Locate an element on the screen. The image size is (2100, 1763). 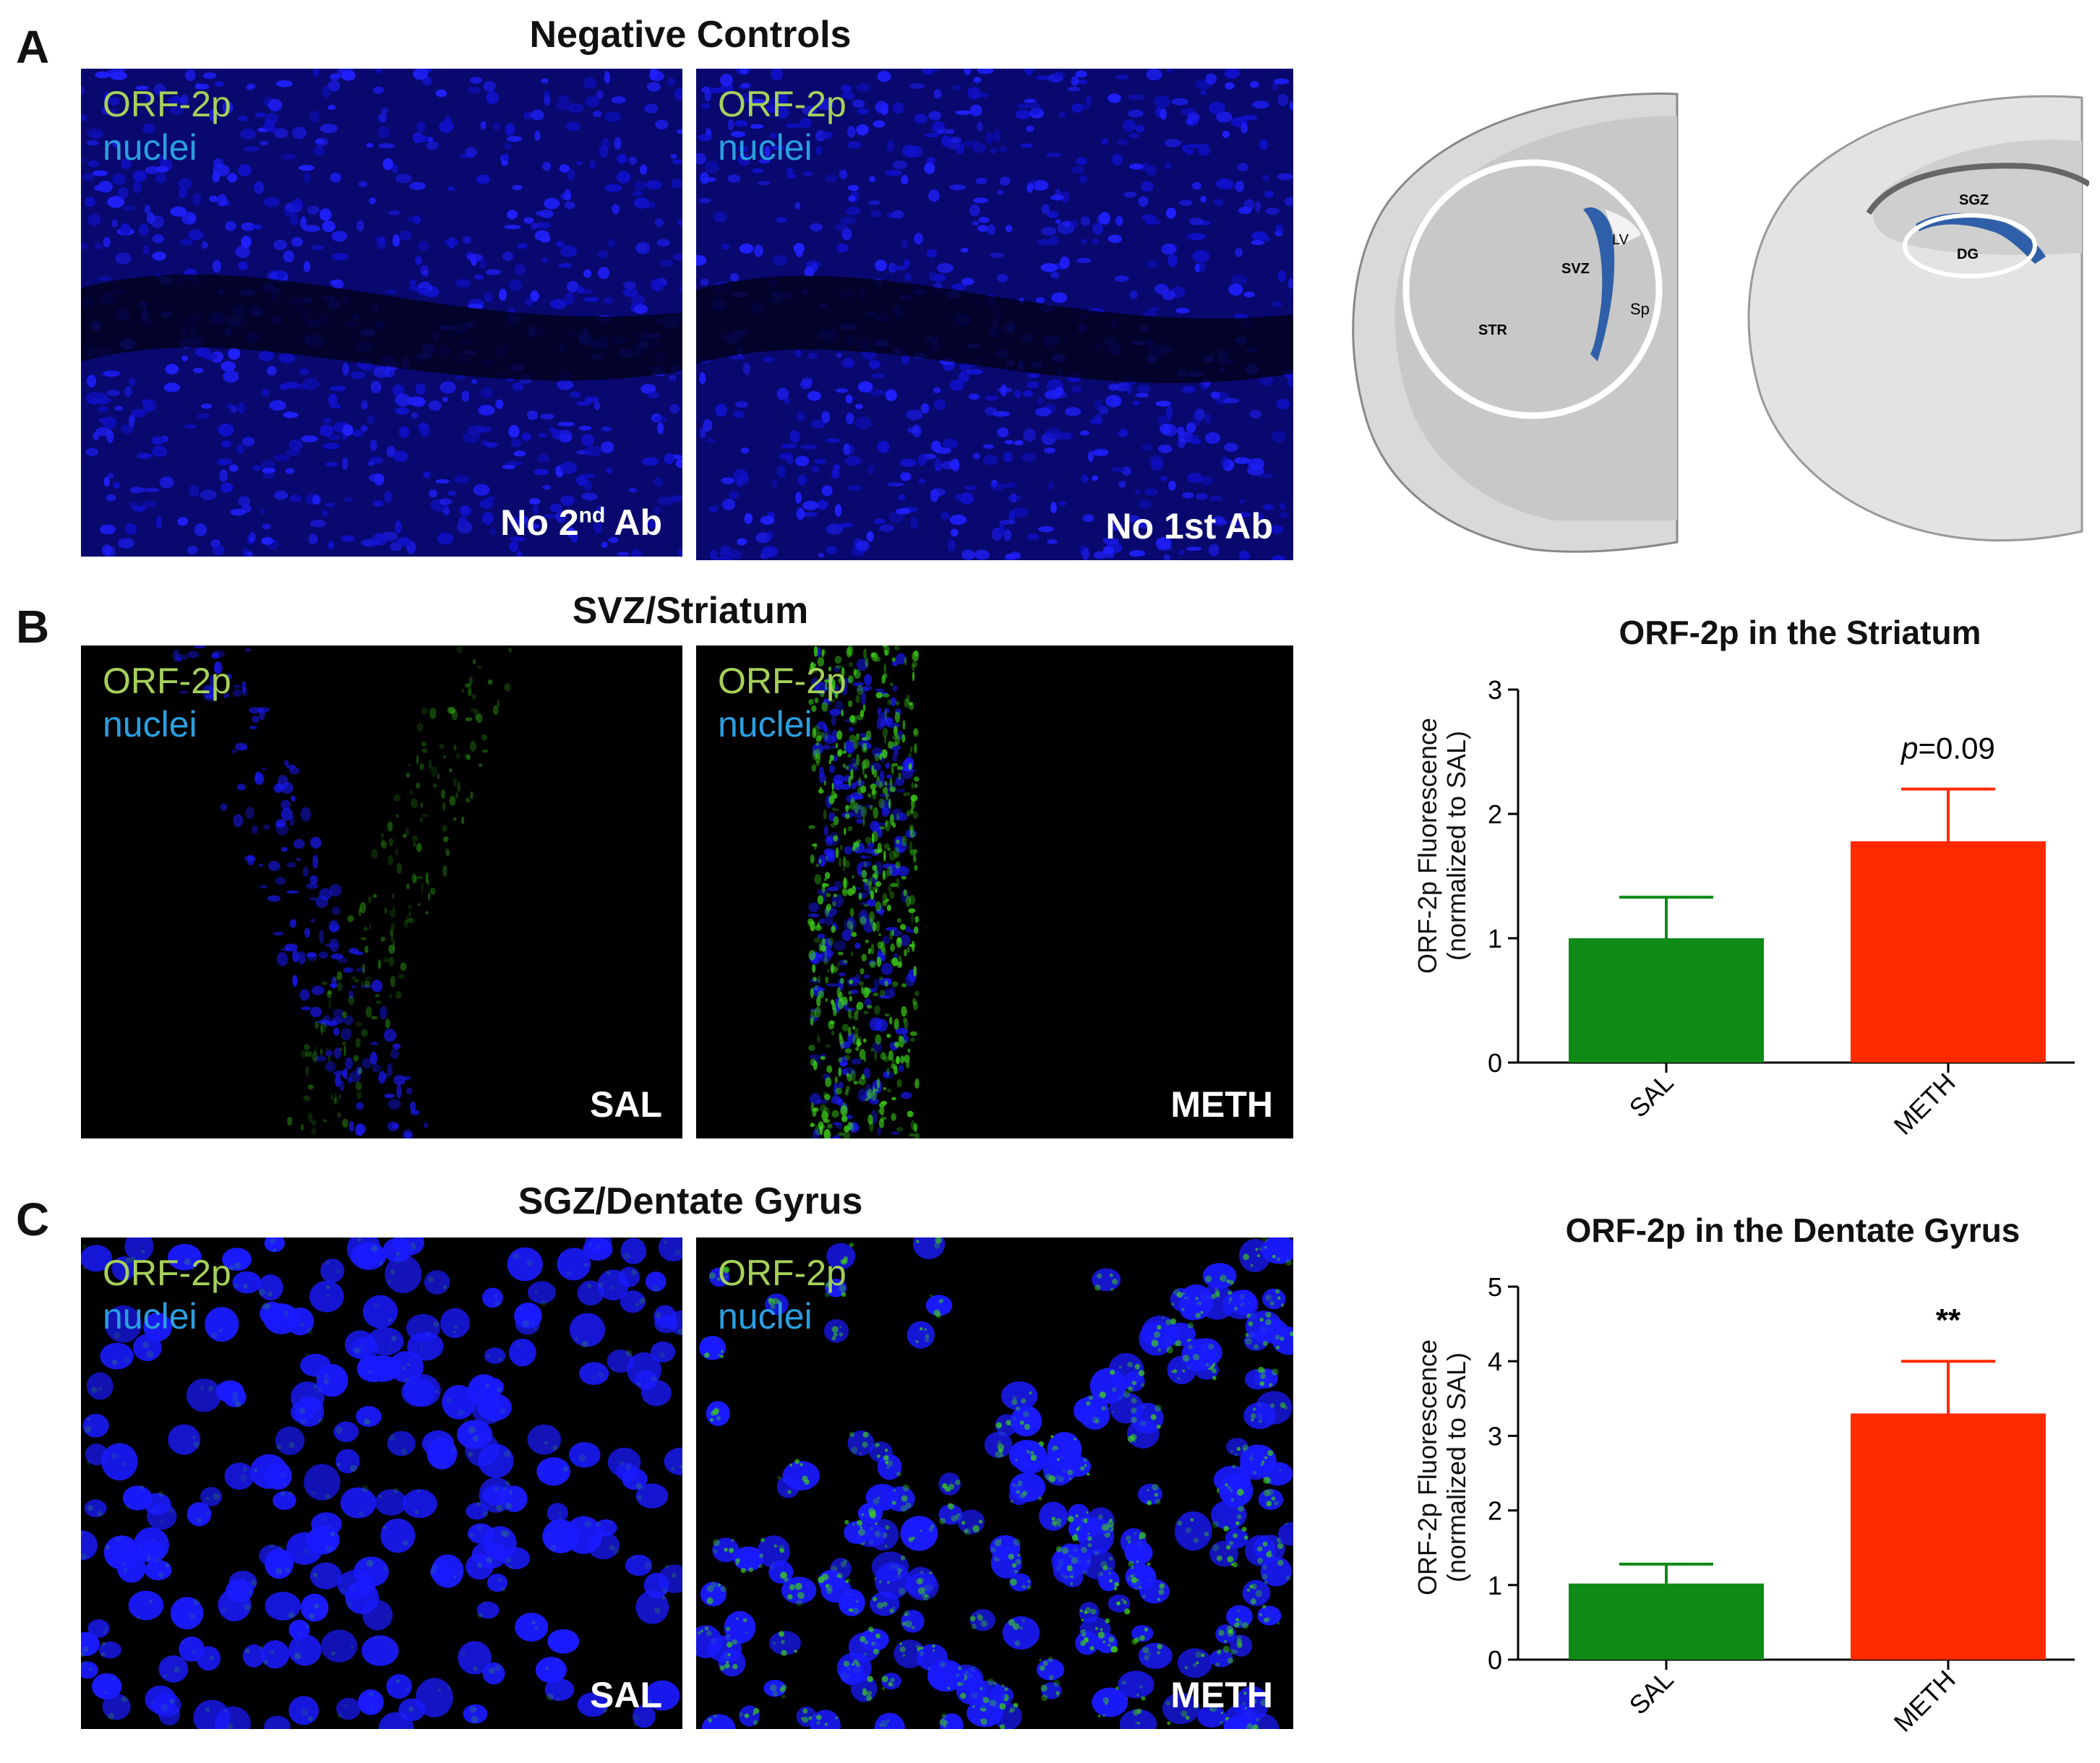
micrograph-no-2nd-ab: ORF-2p nuclei No 2nd Ab is located at coordinates (381, 313).